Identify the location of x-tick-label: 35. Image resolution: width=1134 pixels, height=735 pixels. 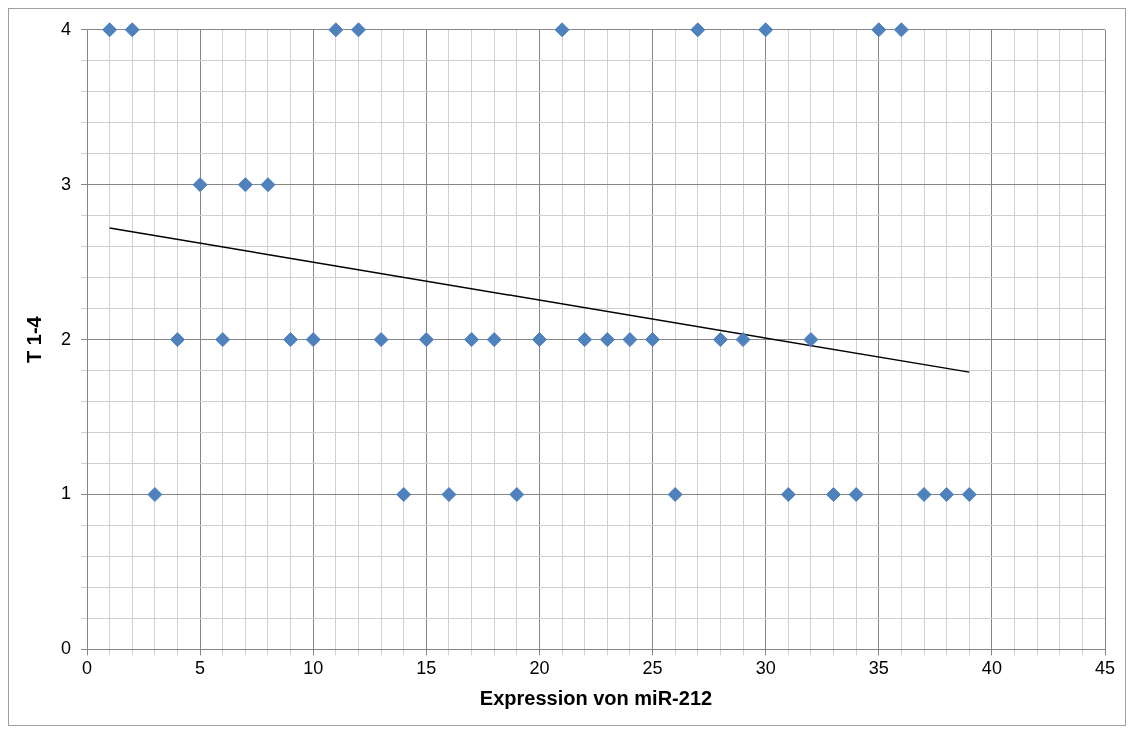
(878, 668).